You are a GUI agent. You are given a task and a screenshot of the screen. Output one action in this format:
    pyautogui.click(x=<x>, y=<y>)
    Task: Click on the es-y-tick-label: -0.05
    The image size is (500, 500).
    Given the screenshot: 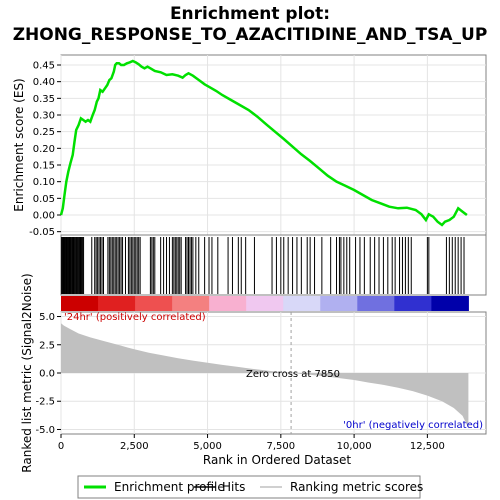 What is the action you would take?
    pyautogui.click(x=42, y=232)
    